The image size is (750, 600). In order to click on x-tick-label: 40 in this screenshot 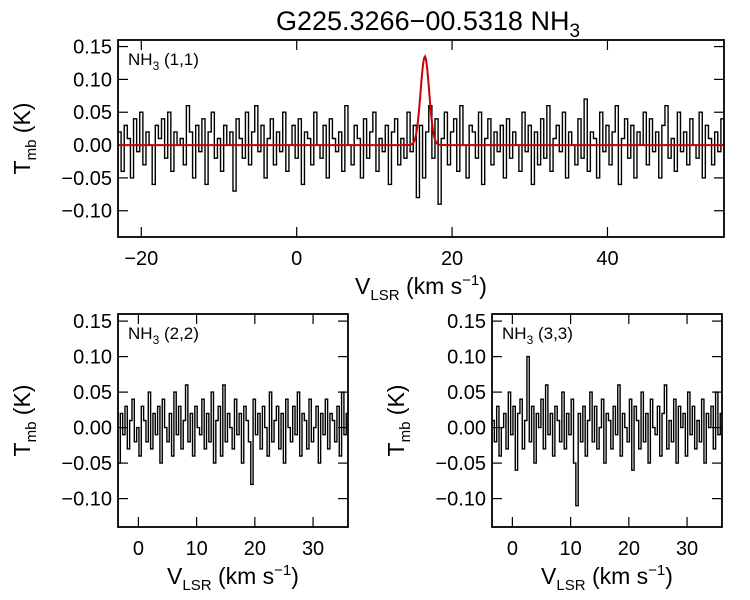, I will do `click(607, 259)`.